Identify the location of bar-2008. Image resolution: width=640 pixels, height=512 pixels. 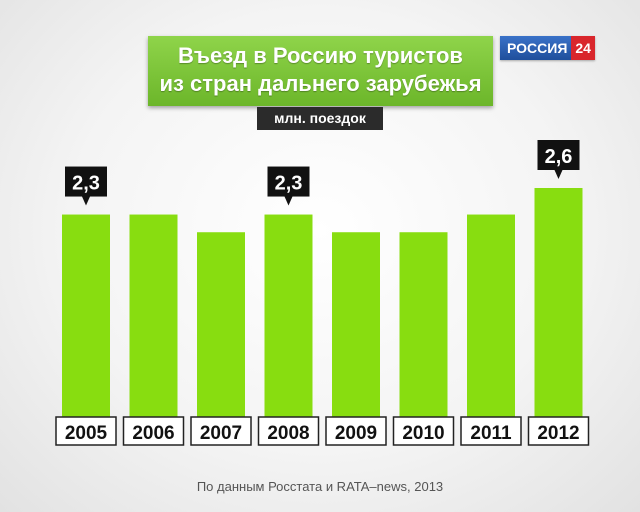
(288, 316).